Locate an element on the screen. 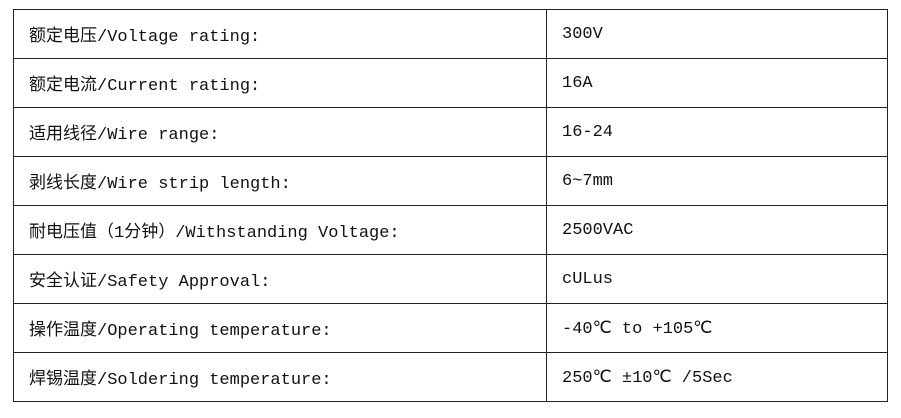 This screenshot has width=901, height=418. spec-label: 安全认证/Safety Approval: is located at coordinates (280, 279).